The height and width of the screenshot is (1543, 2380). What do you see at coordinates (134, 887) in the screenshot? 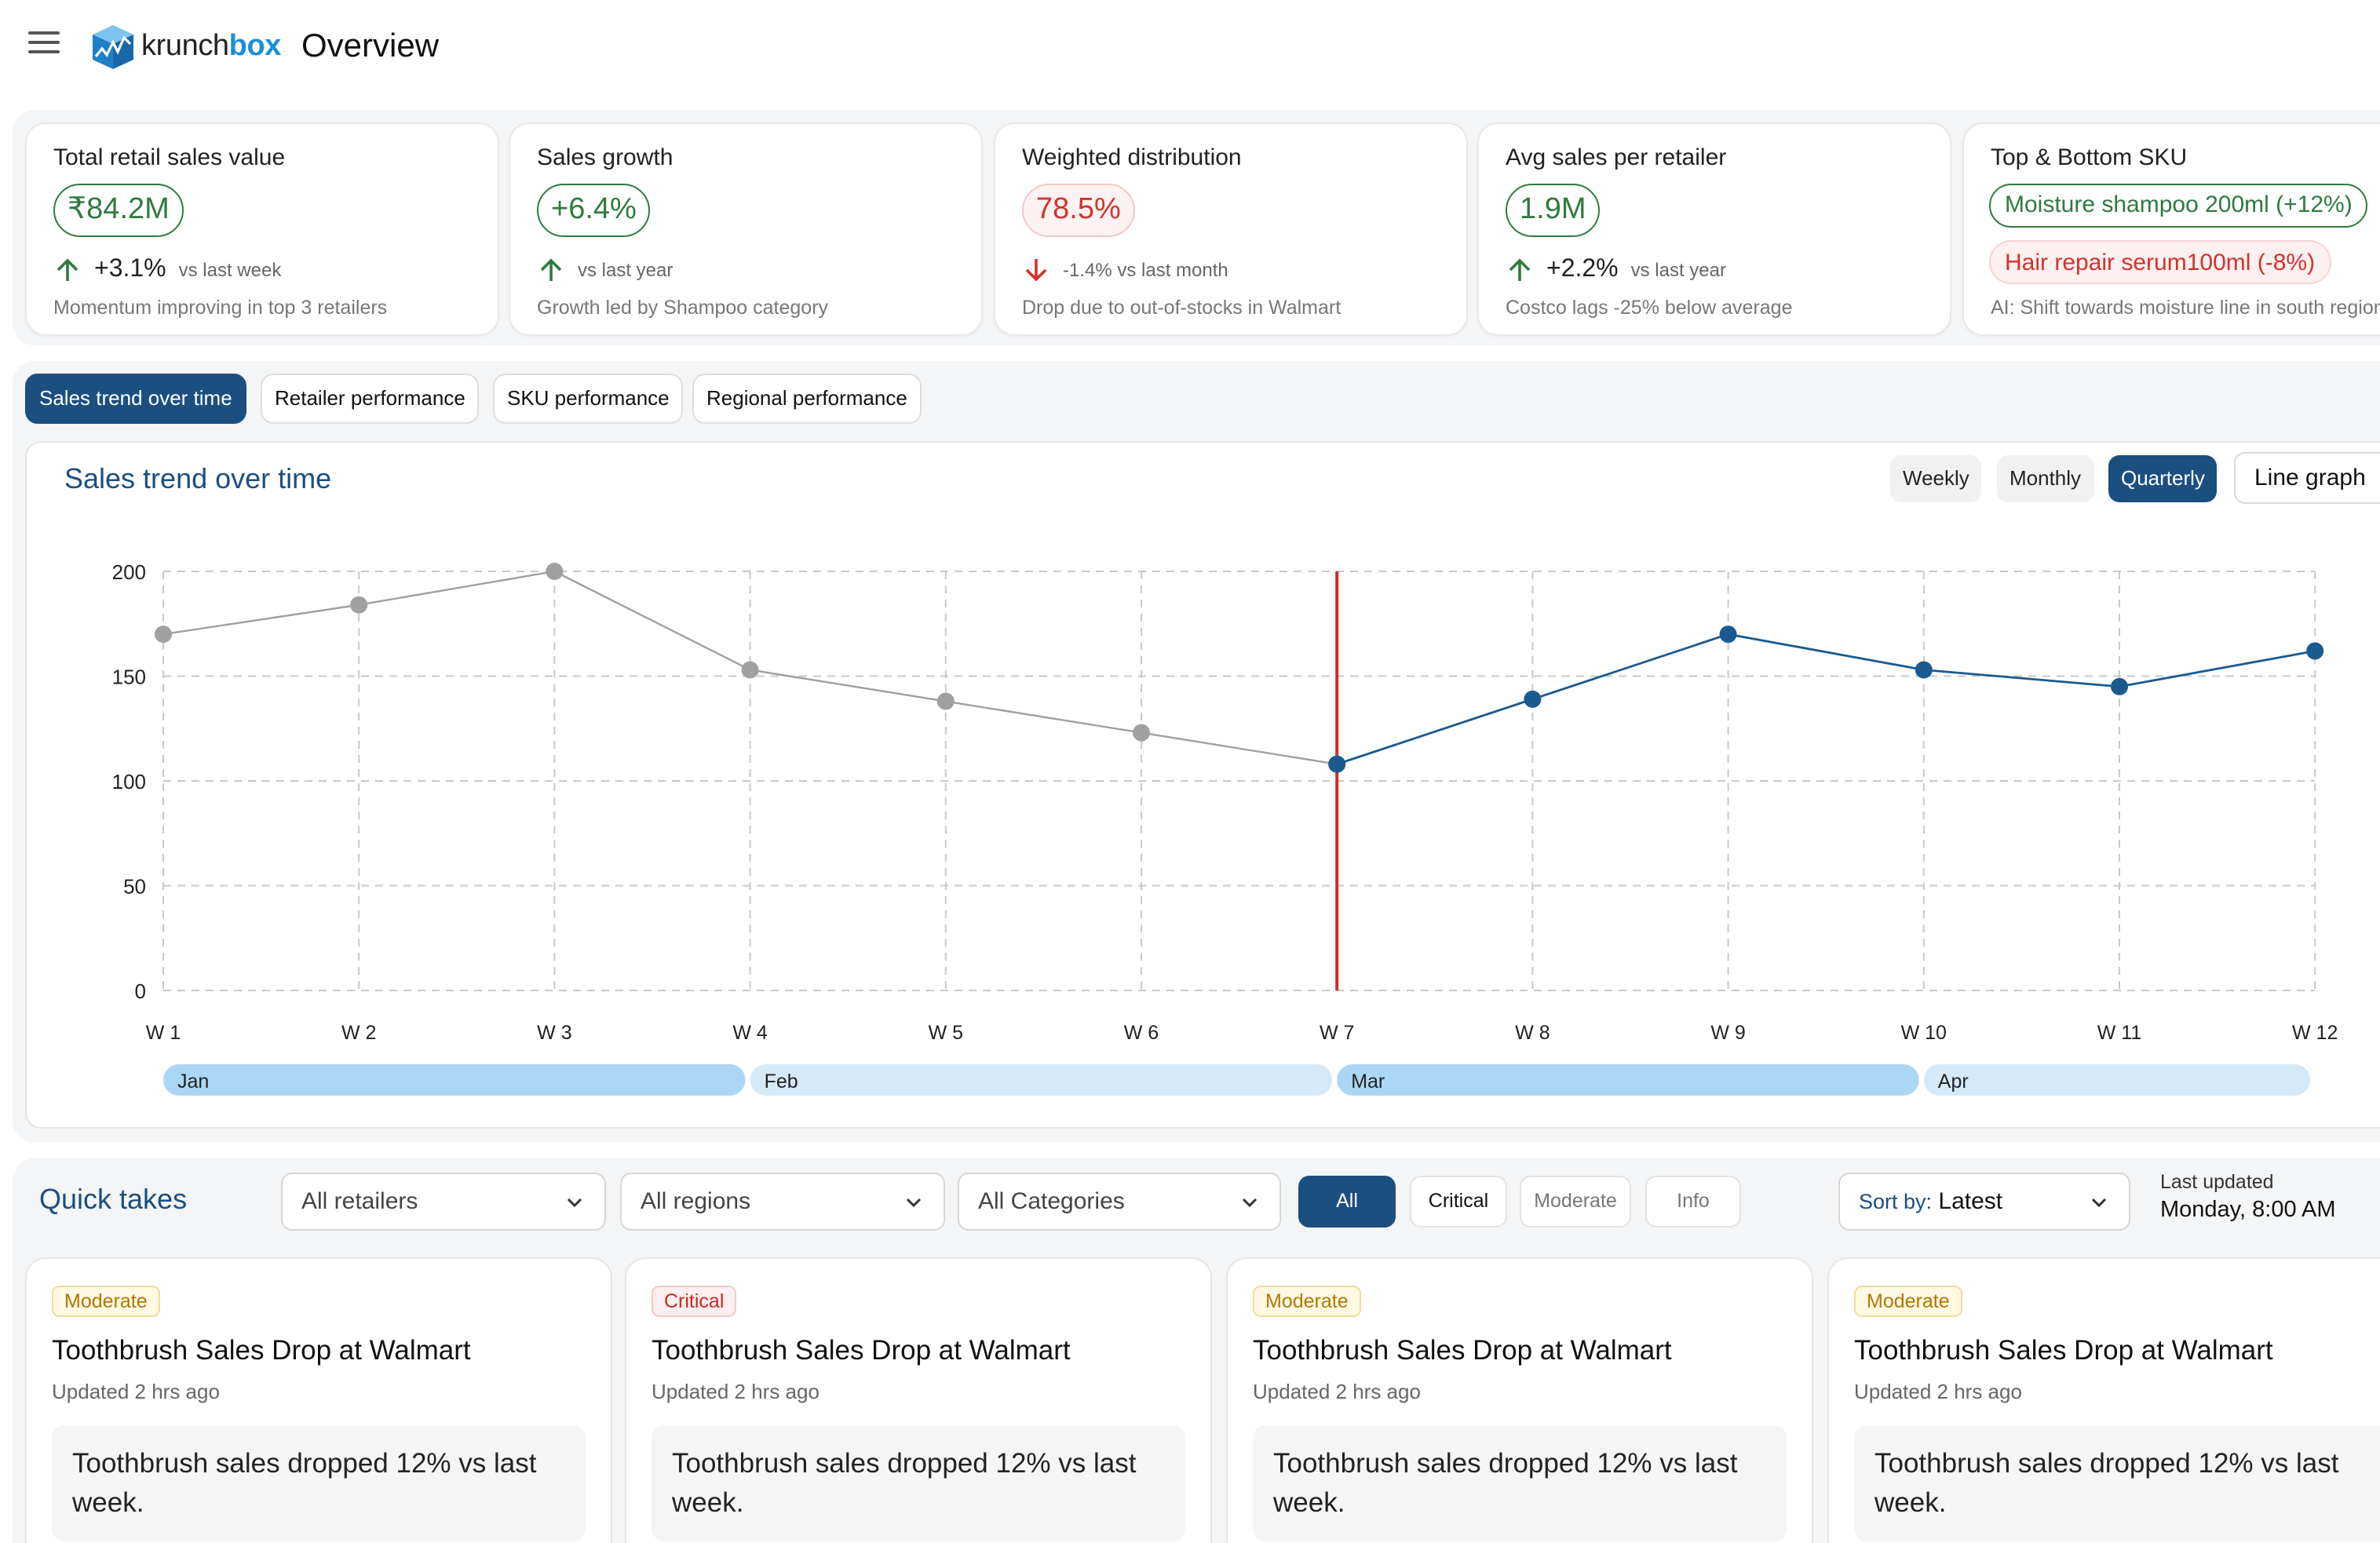
I see `y-tick-label: 50` at bounding box center [134, 887].